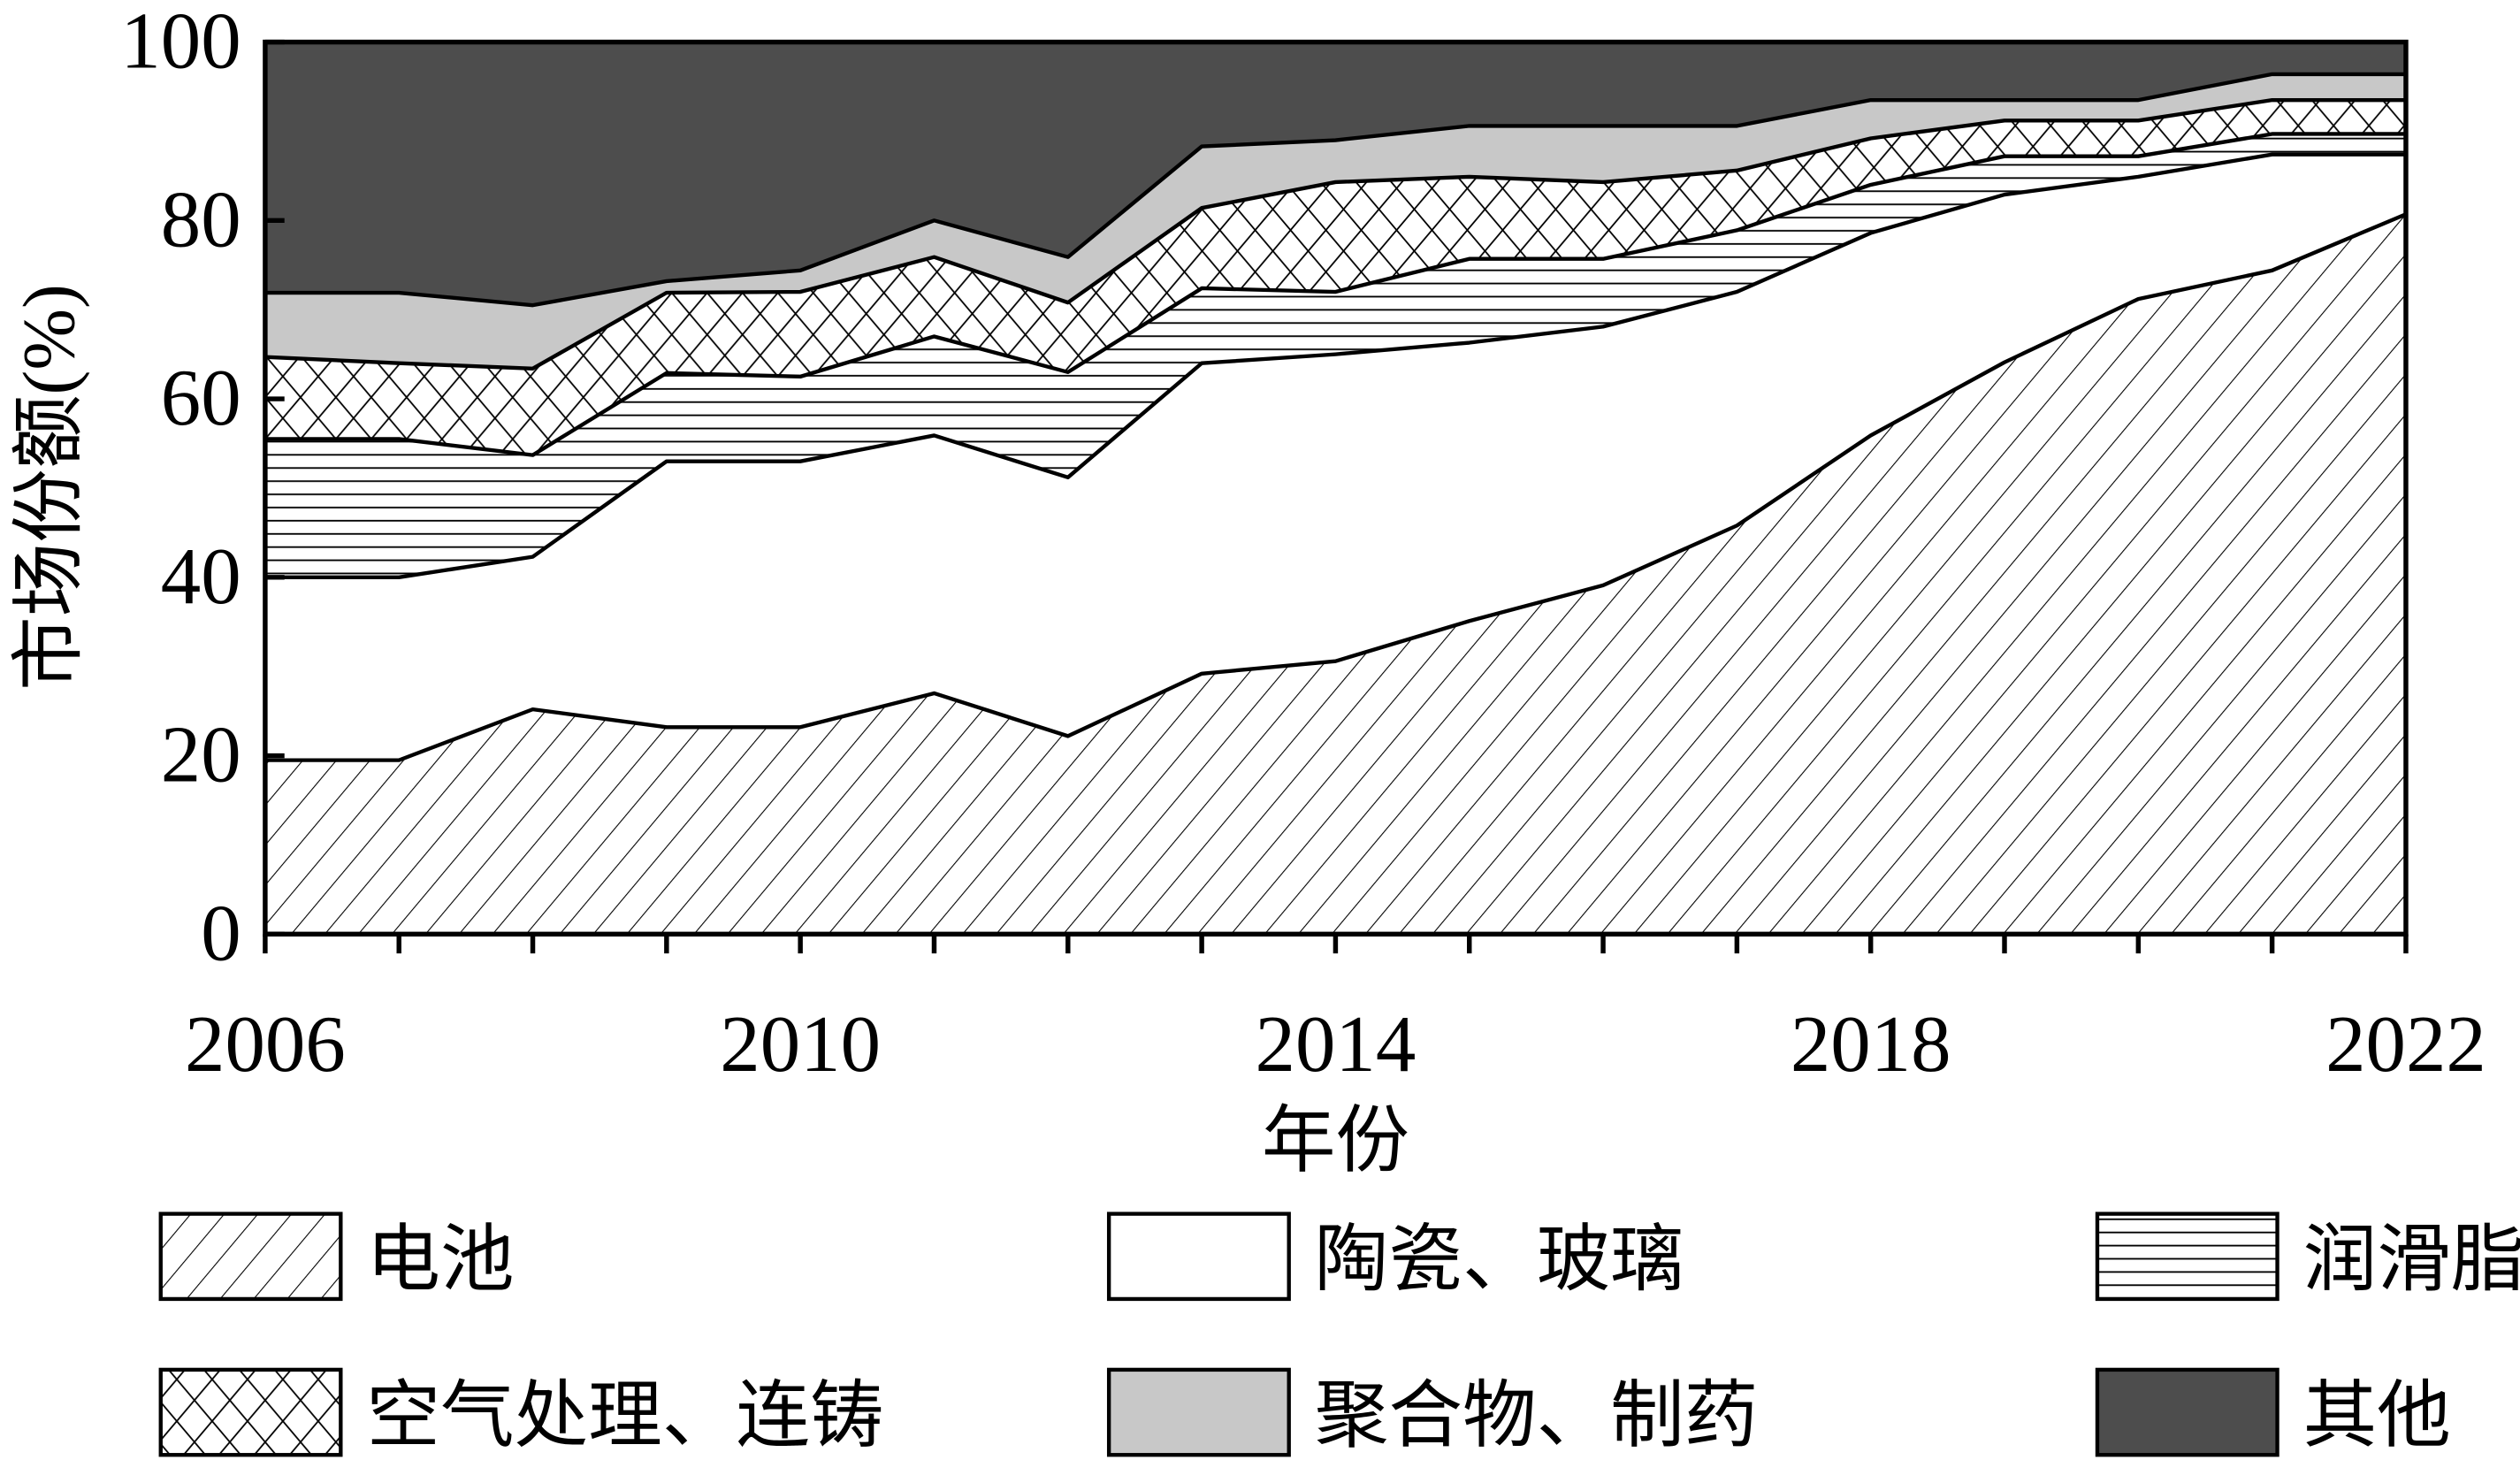  I want to click on legend-label: 其他, so click(2377, 1416).